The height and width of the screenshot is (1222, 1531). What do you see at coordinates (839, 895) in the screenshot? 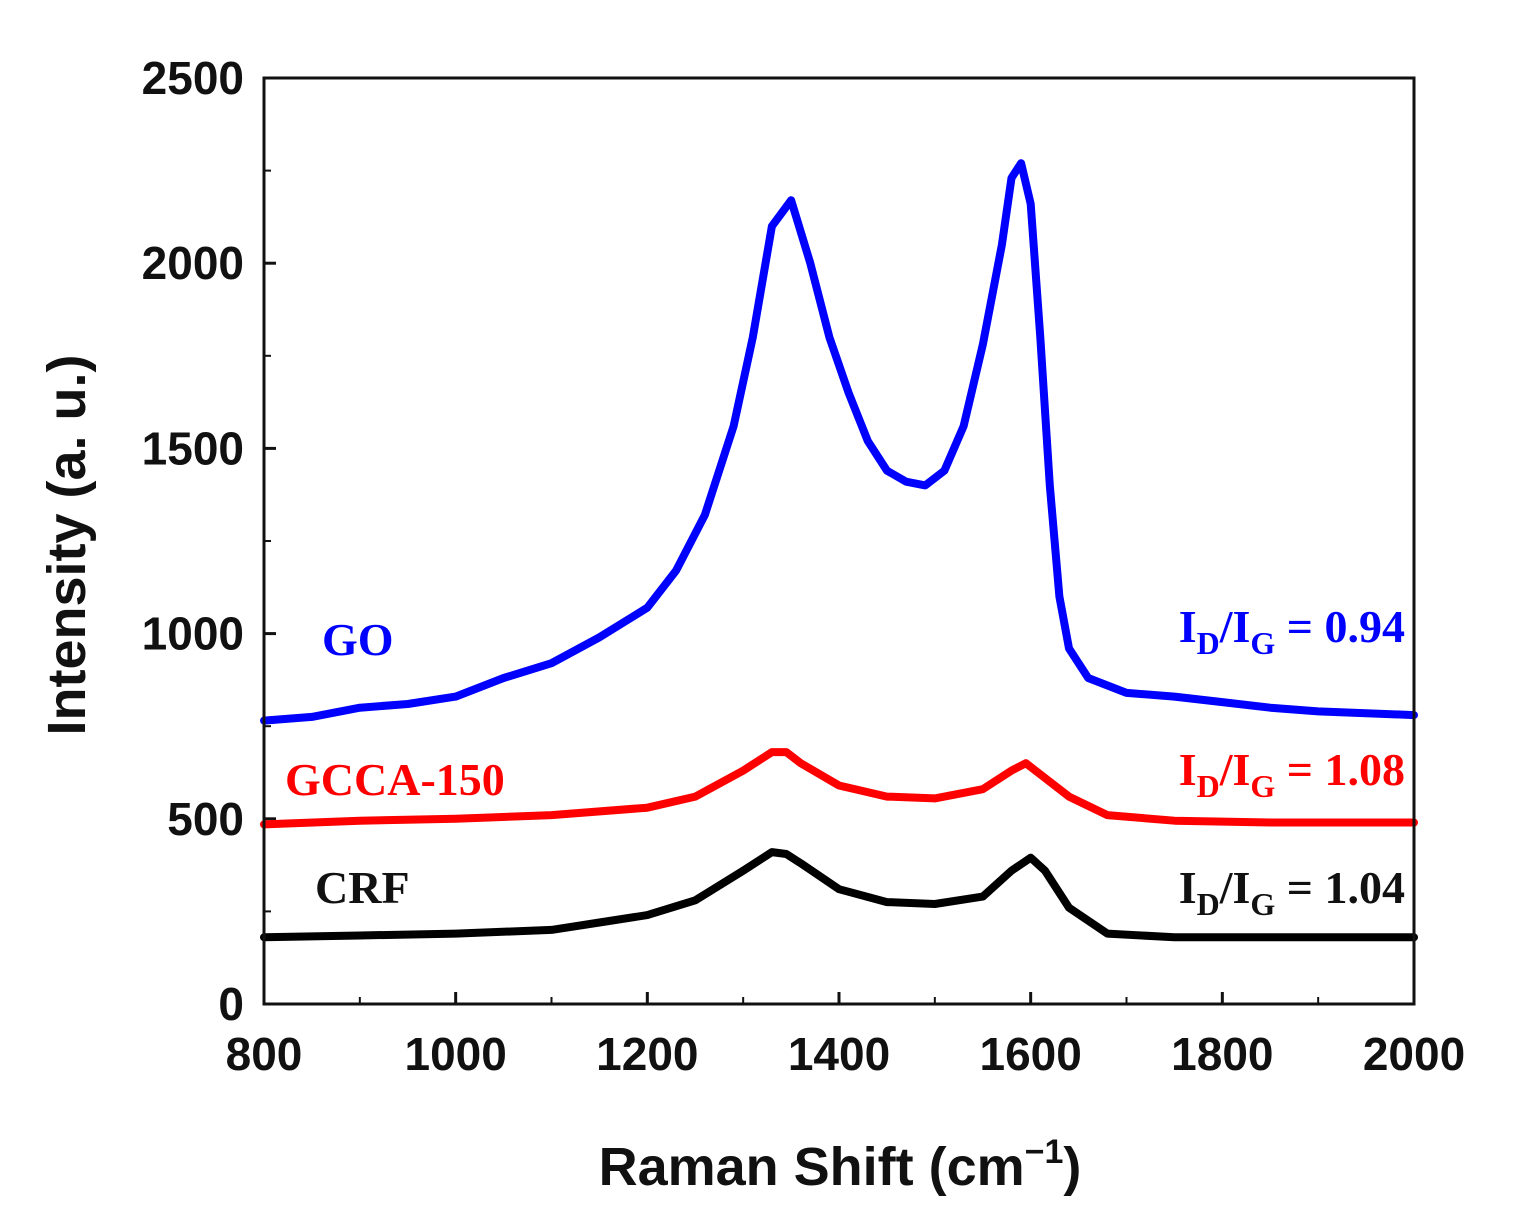
I see `series-line-crf` at bounding box center [839, 895].